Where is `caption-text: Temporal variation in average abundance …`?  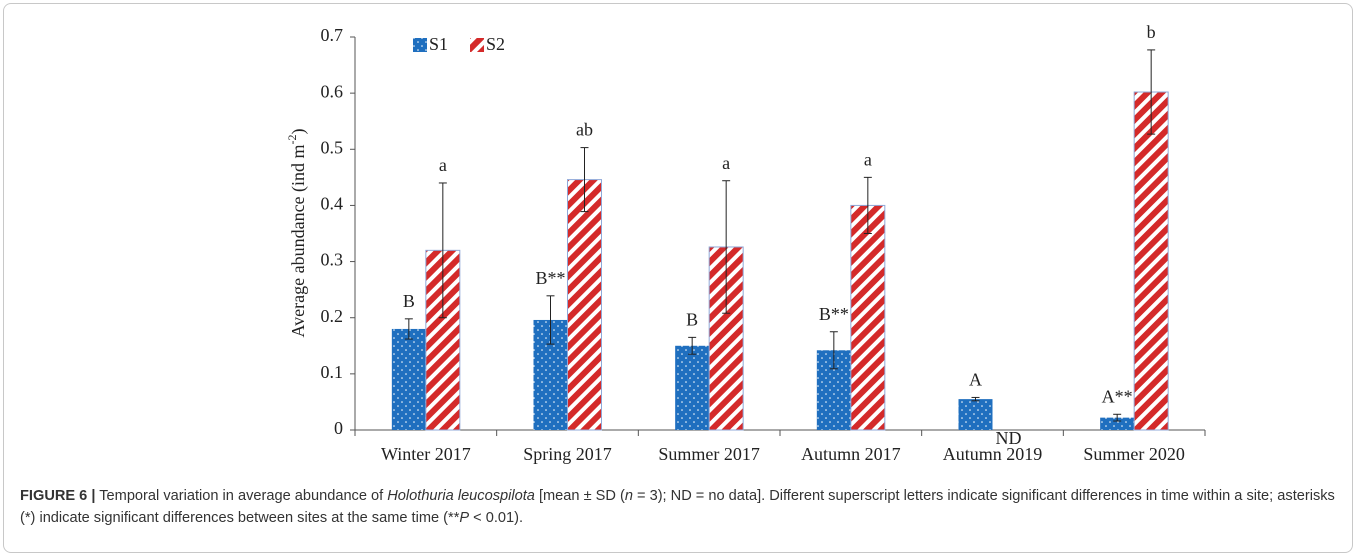
caption-text: Temporal variation in average abundance … is located at coordinates (241, 496).